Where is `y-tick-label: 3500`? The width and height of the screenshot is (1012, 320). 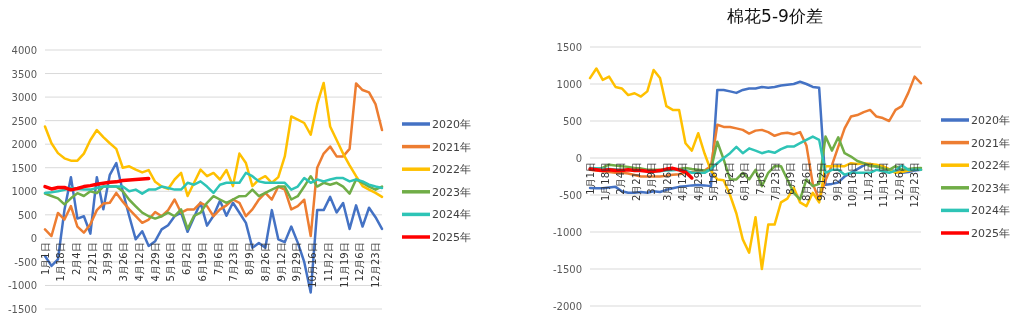 y-tick-label: 3500 is located at coordinates (24, 74).